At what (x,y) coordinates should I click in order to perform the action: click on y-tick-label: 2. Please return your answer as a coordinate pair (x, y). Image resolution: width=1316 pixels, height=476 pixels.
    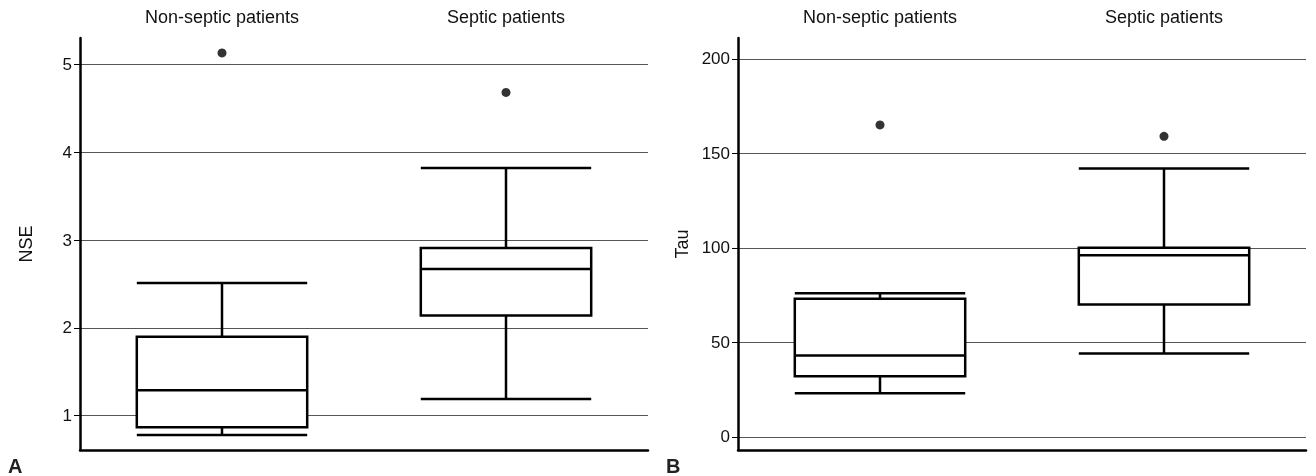
    Looking at the image, I should click on (67, 328).